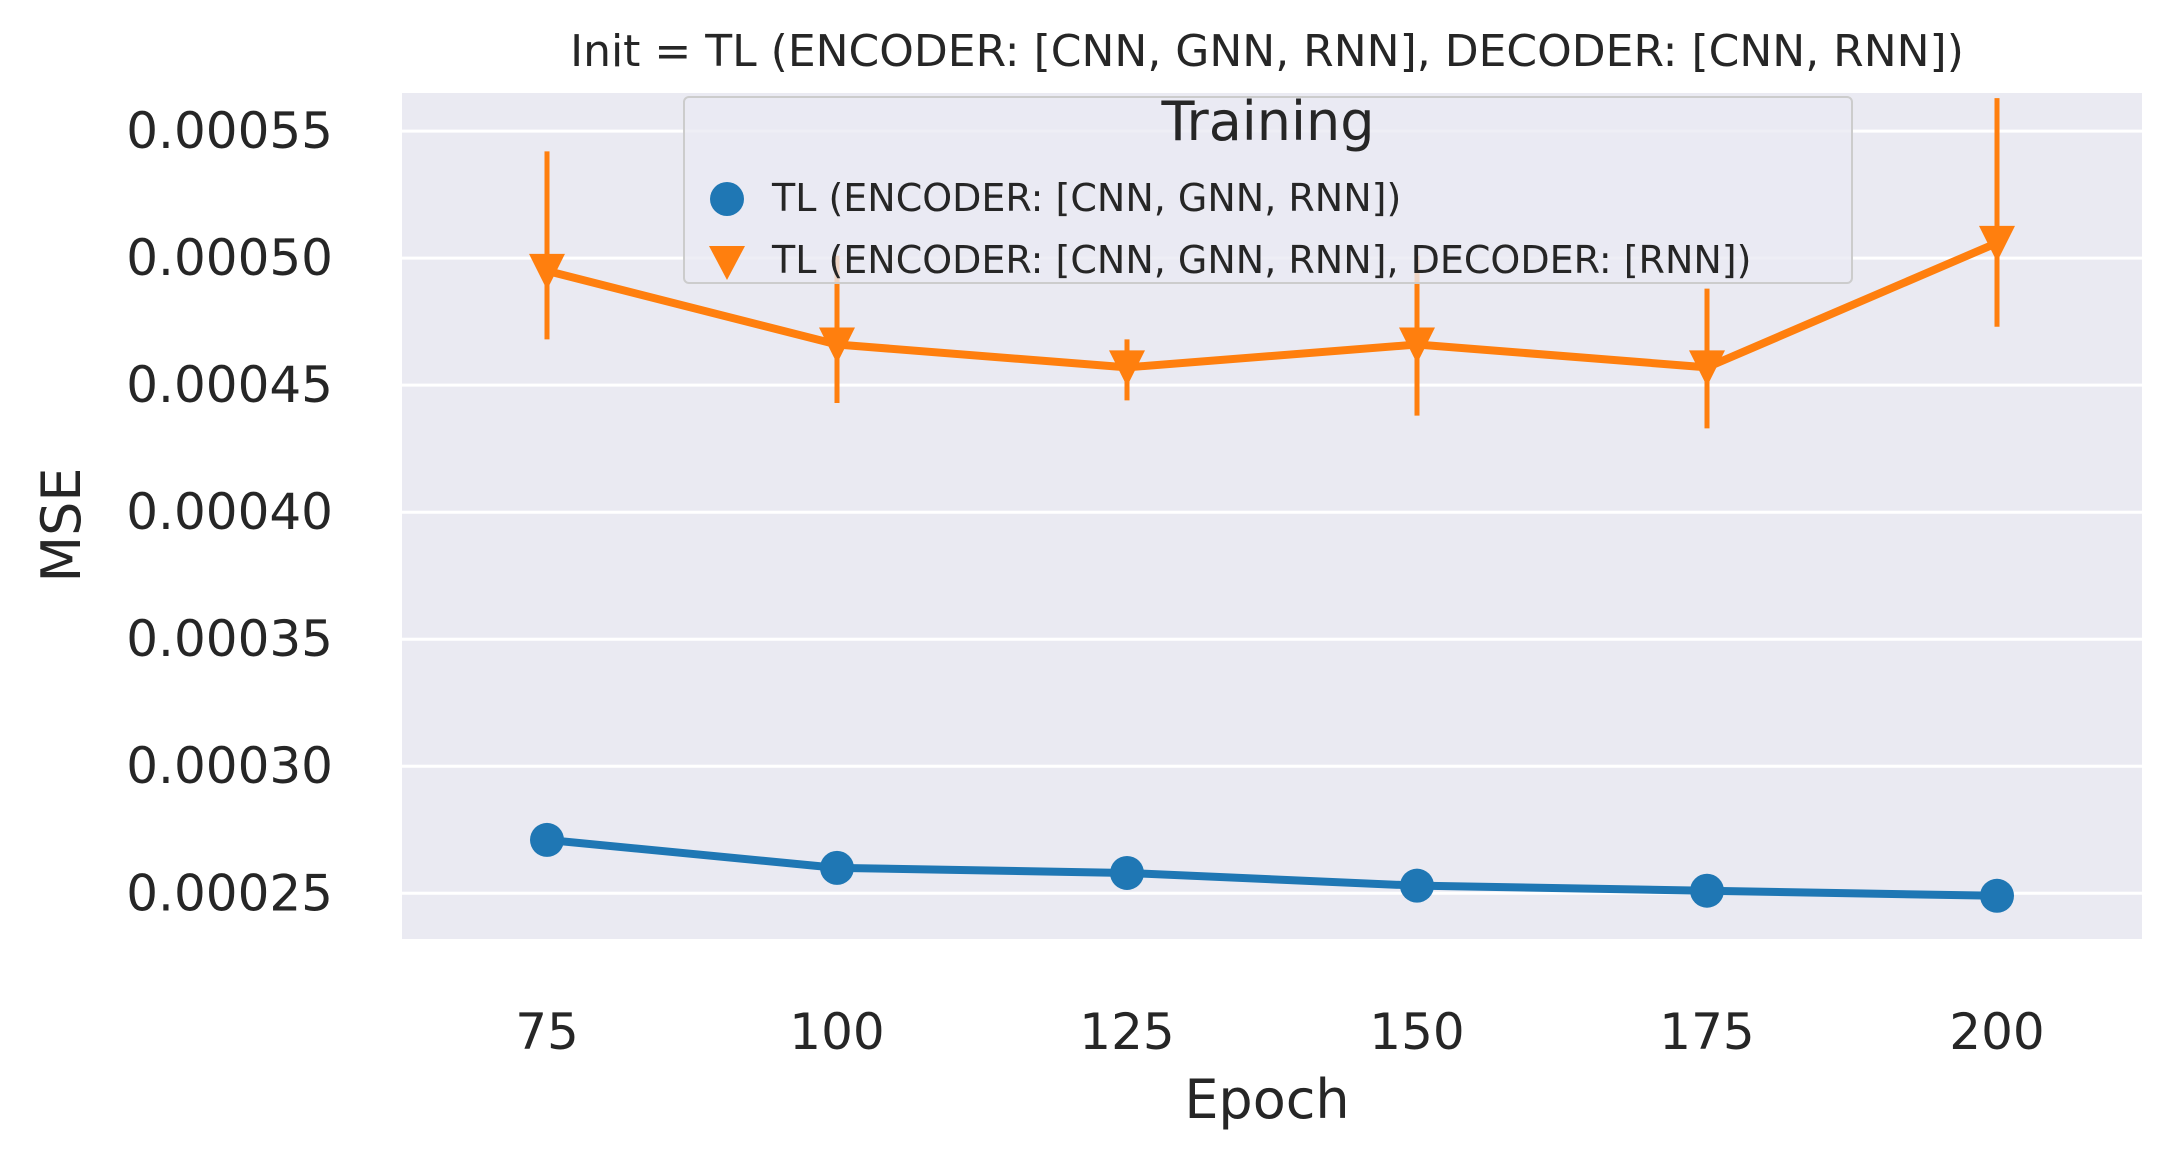 The width and height of the screenshot is (2160, 1161). Describe the element at coordinates (836, 1032) in the screenshot. I see `x-tick-label: 100` at that location.